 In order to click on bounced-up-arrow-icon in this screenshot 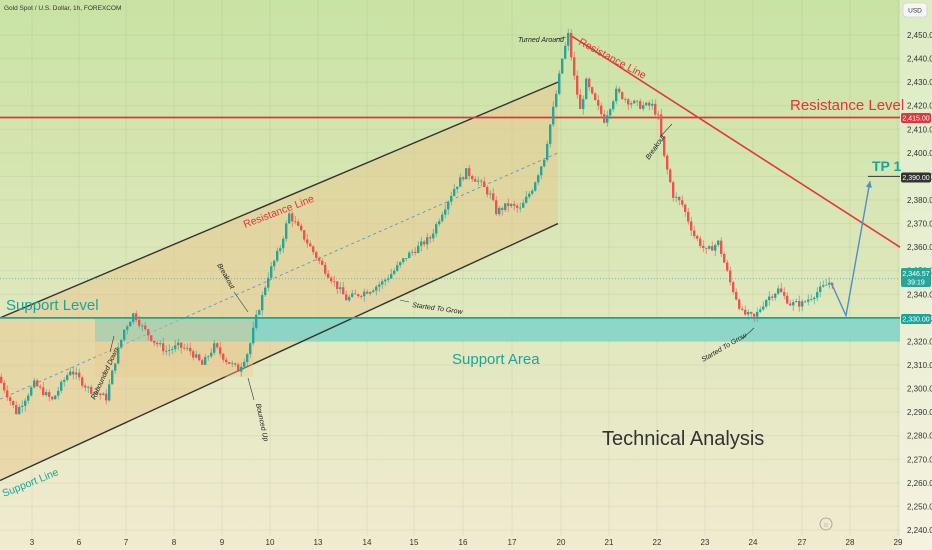, I will do `click(251, 389)`.